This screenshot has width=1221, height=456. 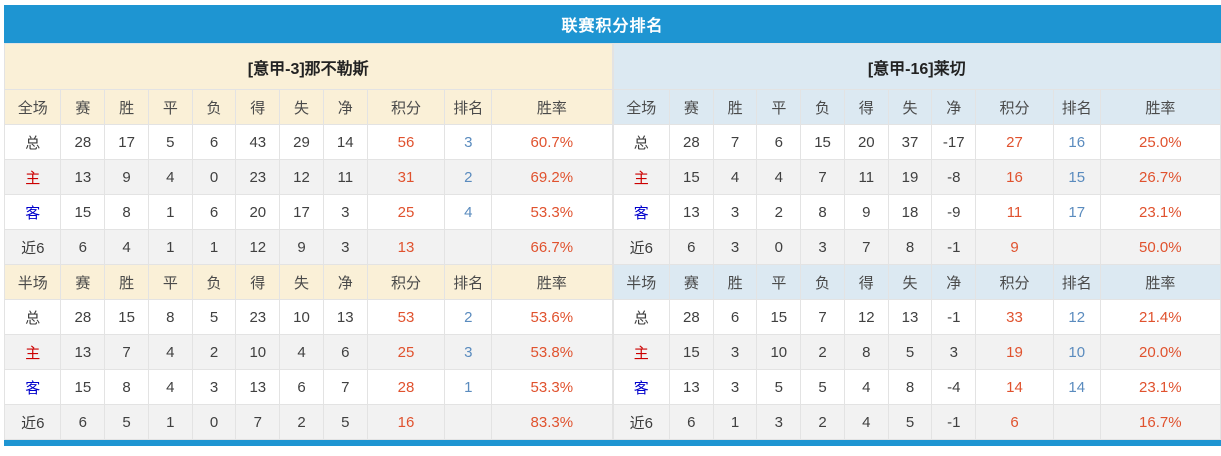 I want to click on section-scope-label: 全场, so click(x=32, y=107).